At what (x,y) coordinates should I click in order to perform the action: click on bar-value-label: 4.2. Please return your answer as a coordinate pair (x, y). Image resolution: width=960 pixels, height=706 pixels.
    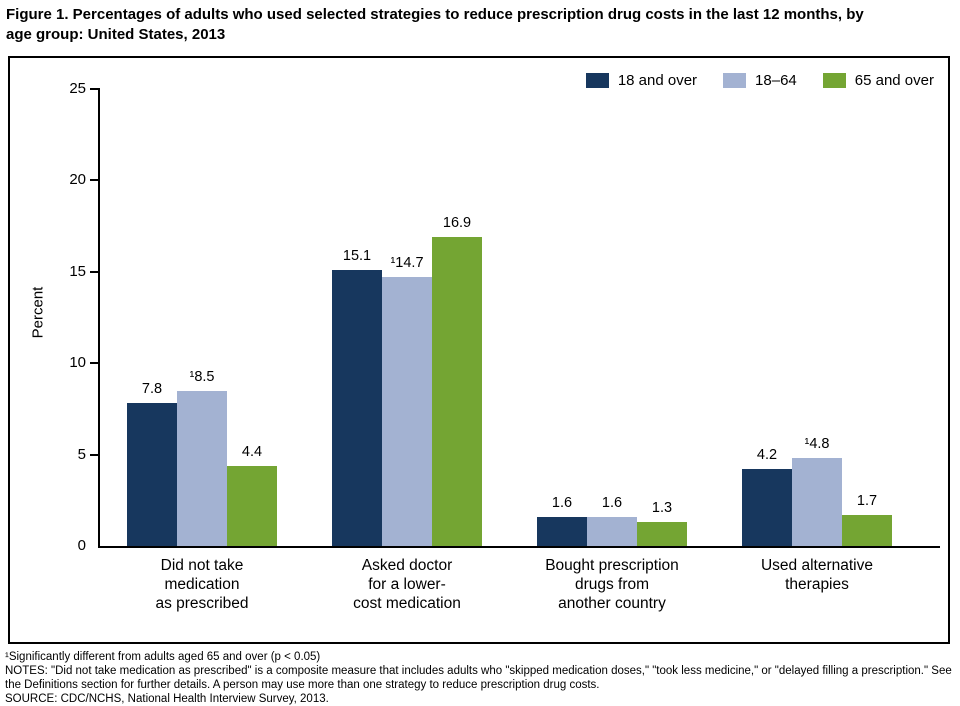
    Looking at the image, I should click on (767, 455).